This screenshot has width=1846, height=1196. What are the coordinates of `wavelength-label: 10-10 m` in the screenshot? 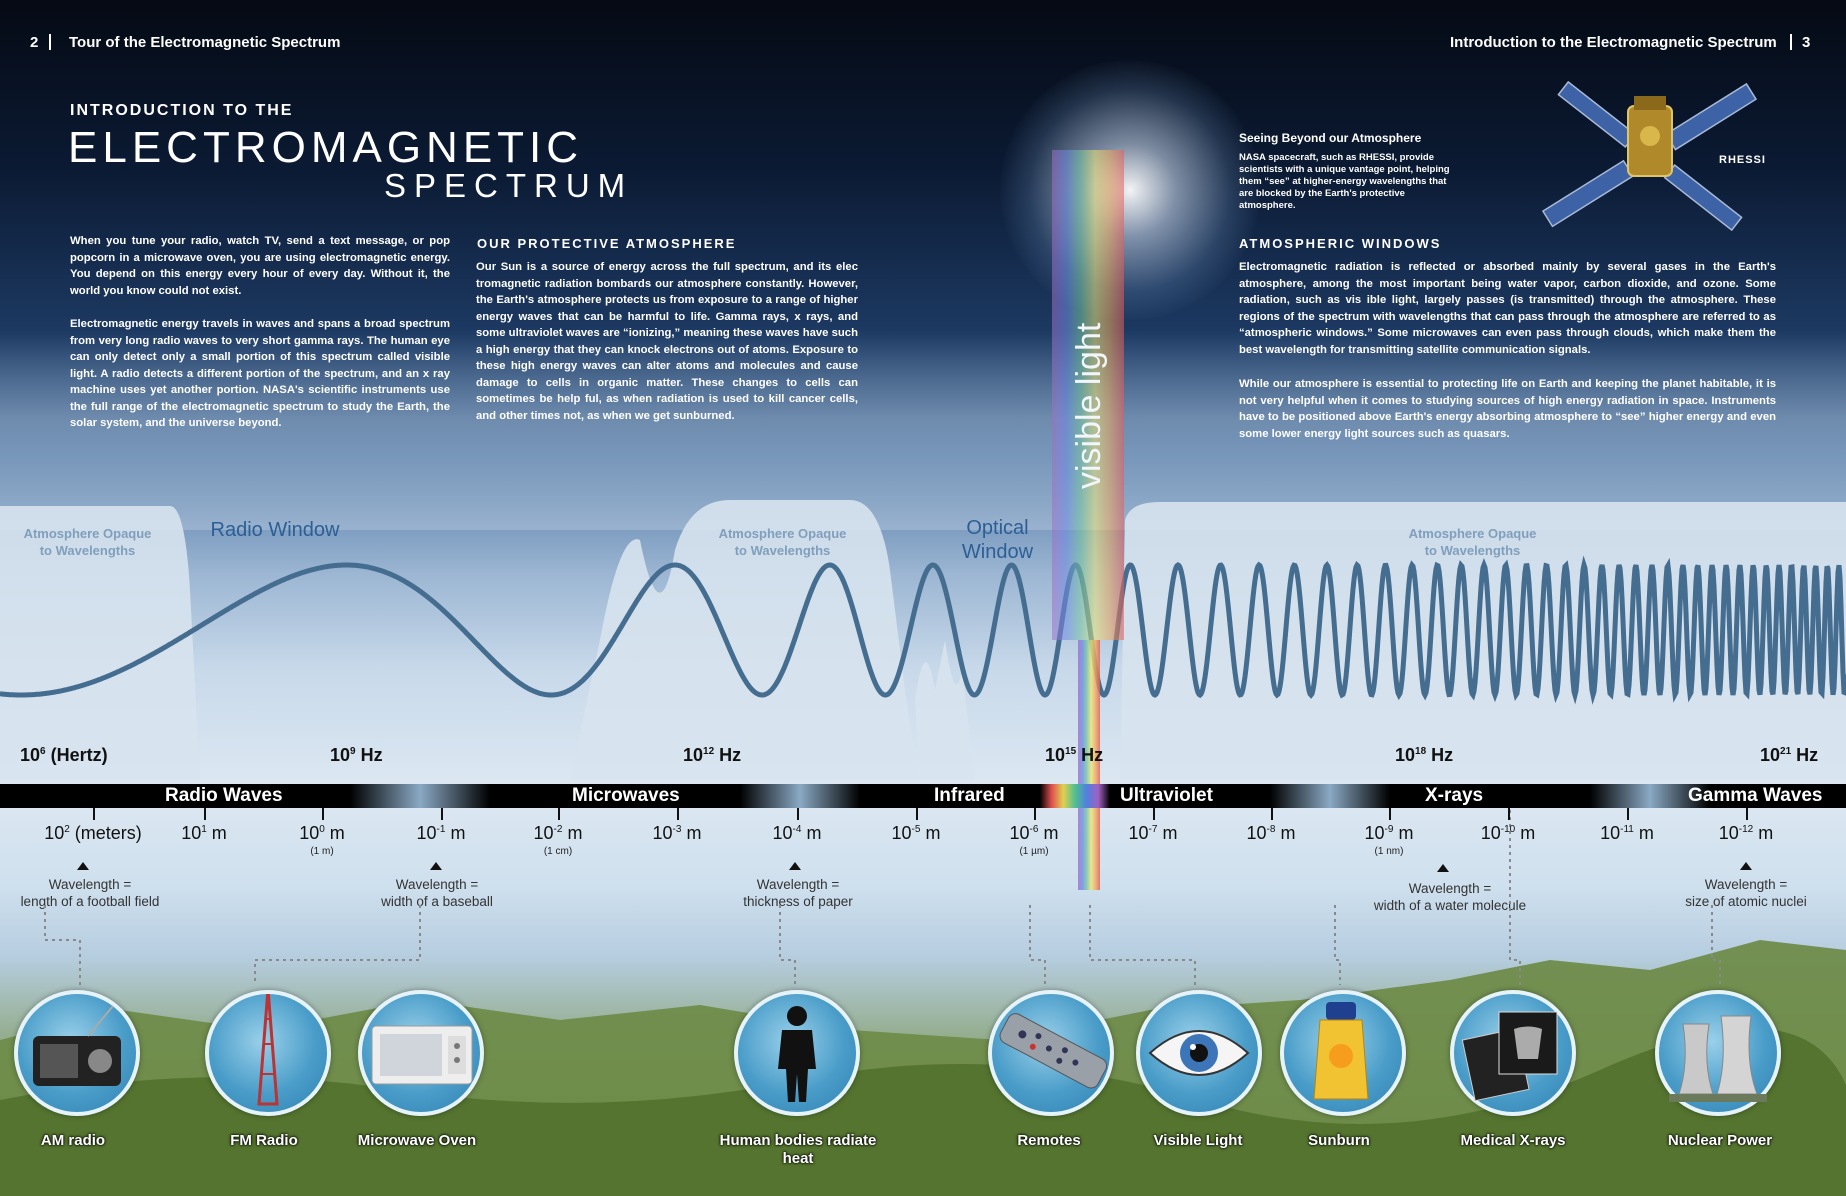 It's located at (1508, 833).